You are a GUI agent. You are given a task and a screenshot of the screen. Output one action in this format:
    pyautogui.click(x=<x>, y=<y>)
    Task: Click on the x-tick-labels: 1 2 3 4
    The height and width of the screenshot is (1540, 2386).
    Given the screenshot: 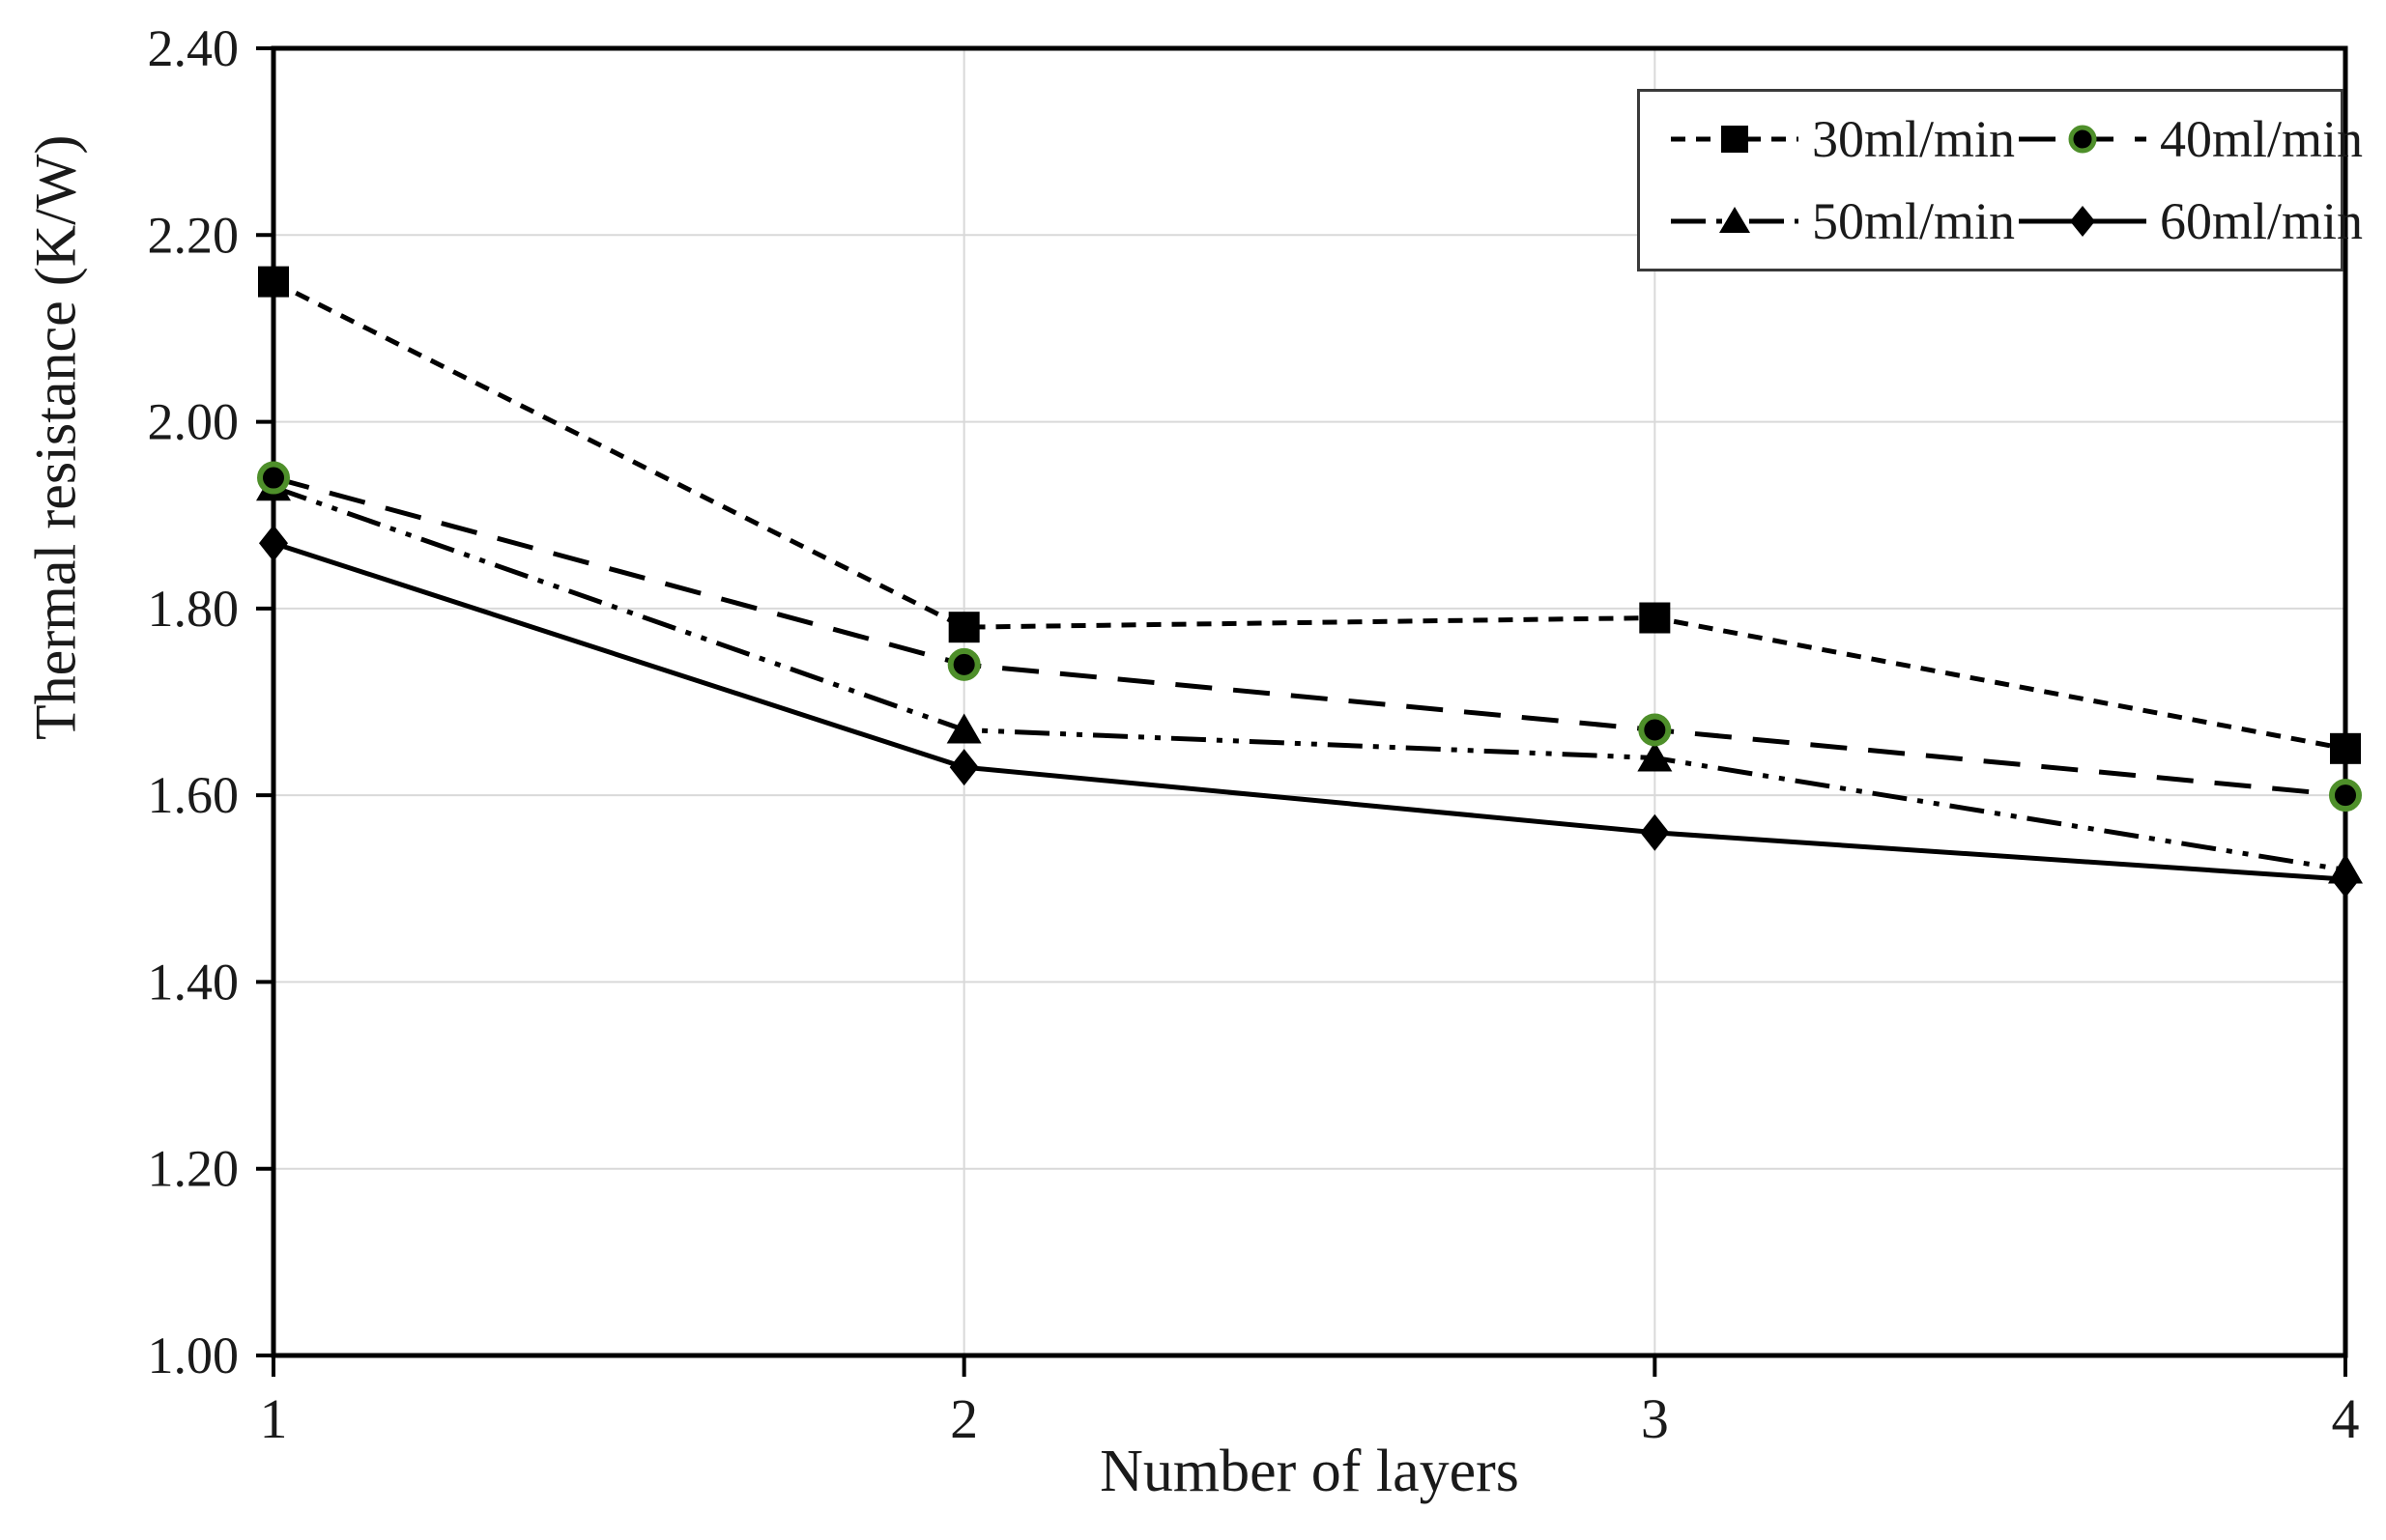 What is the action you would take?
    pyautogui.click(x=1310, y=1418)
    